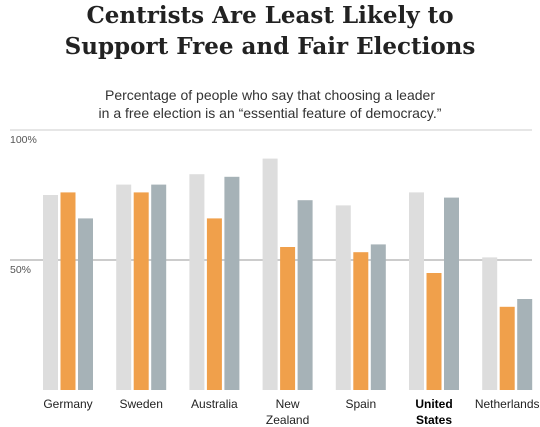  I want to click on x-tick-label-3-1: Zealand, so click(287, 420).